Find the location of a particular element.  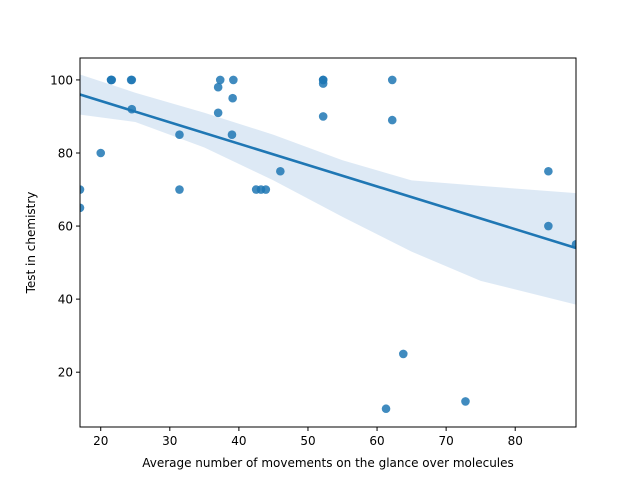

y-tick-label-80: 80 is located at coordinates (65, 153).